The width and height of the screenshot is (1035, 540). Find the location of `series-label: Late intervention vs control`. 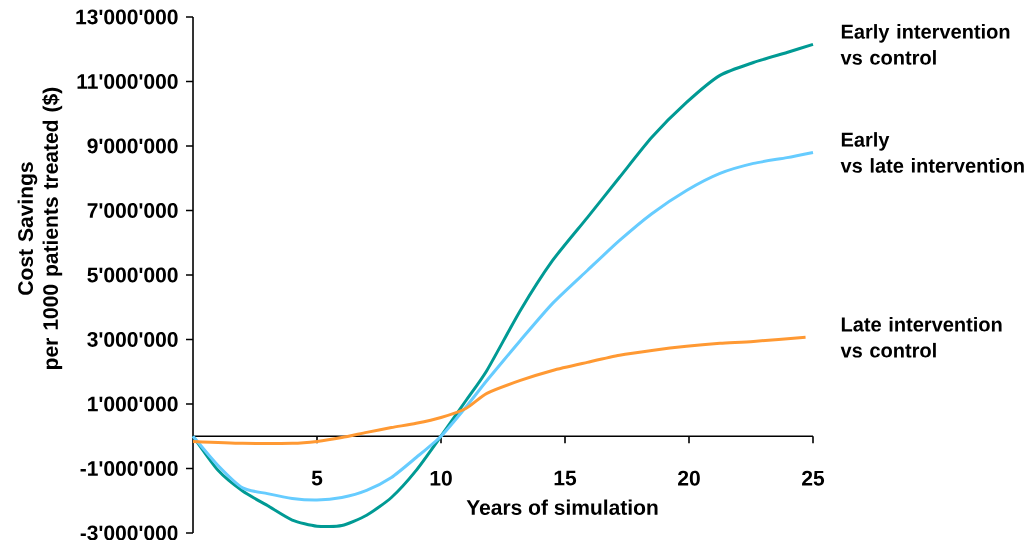

series-label: Late intervention vs control is located at coordinates (921, 337).